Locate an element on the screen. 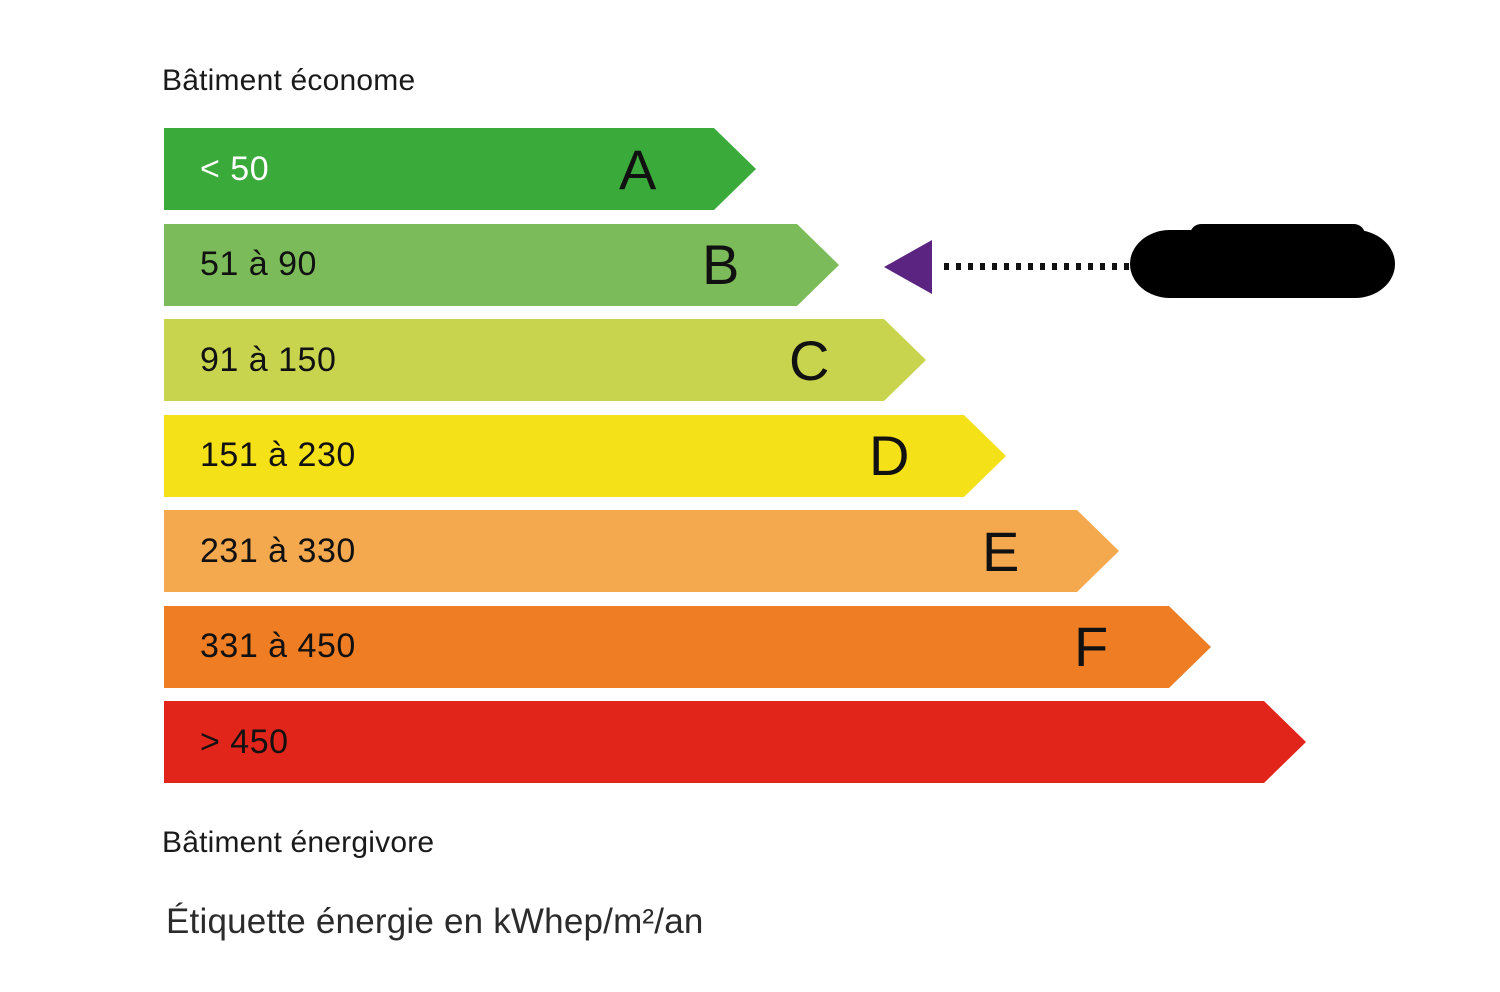 The width and height of the screenshot is (1500, 992). energy-class-bar-f: 331 à 450 F is located at coordinates (687, 646).